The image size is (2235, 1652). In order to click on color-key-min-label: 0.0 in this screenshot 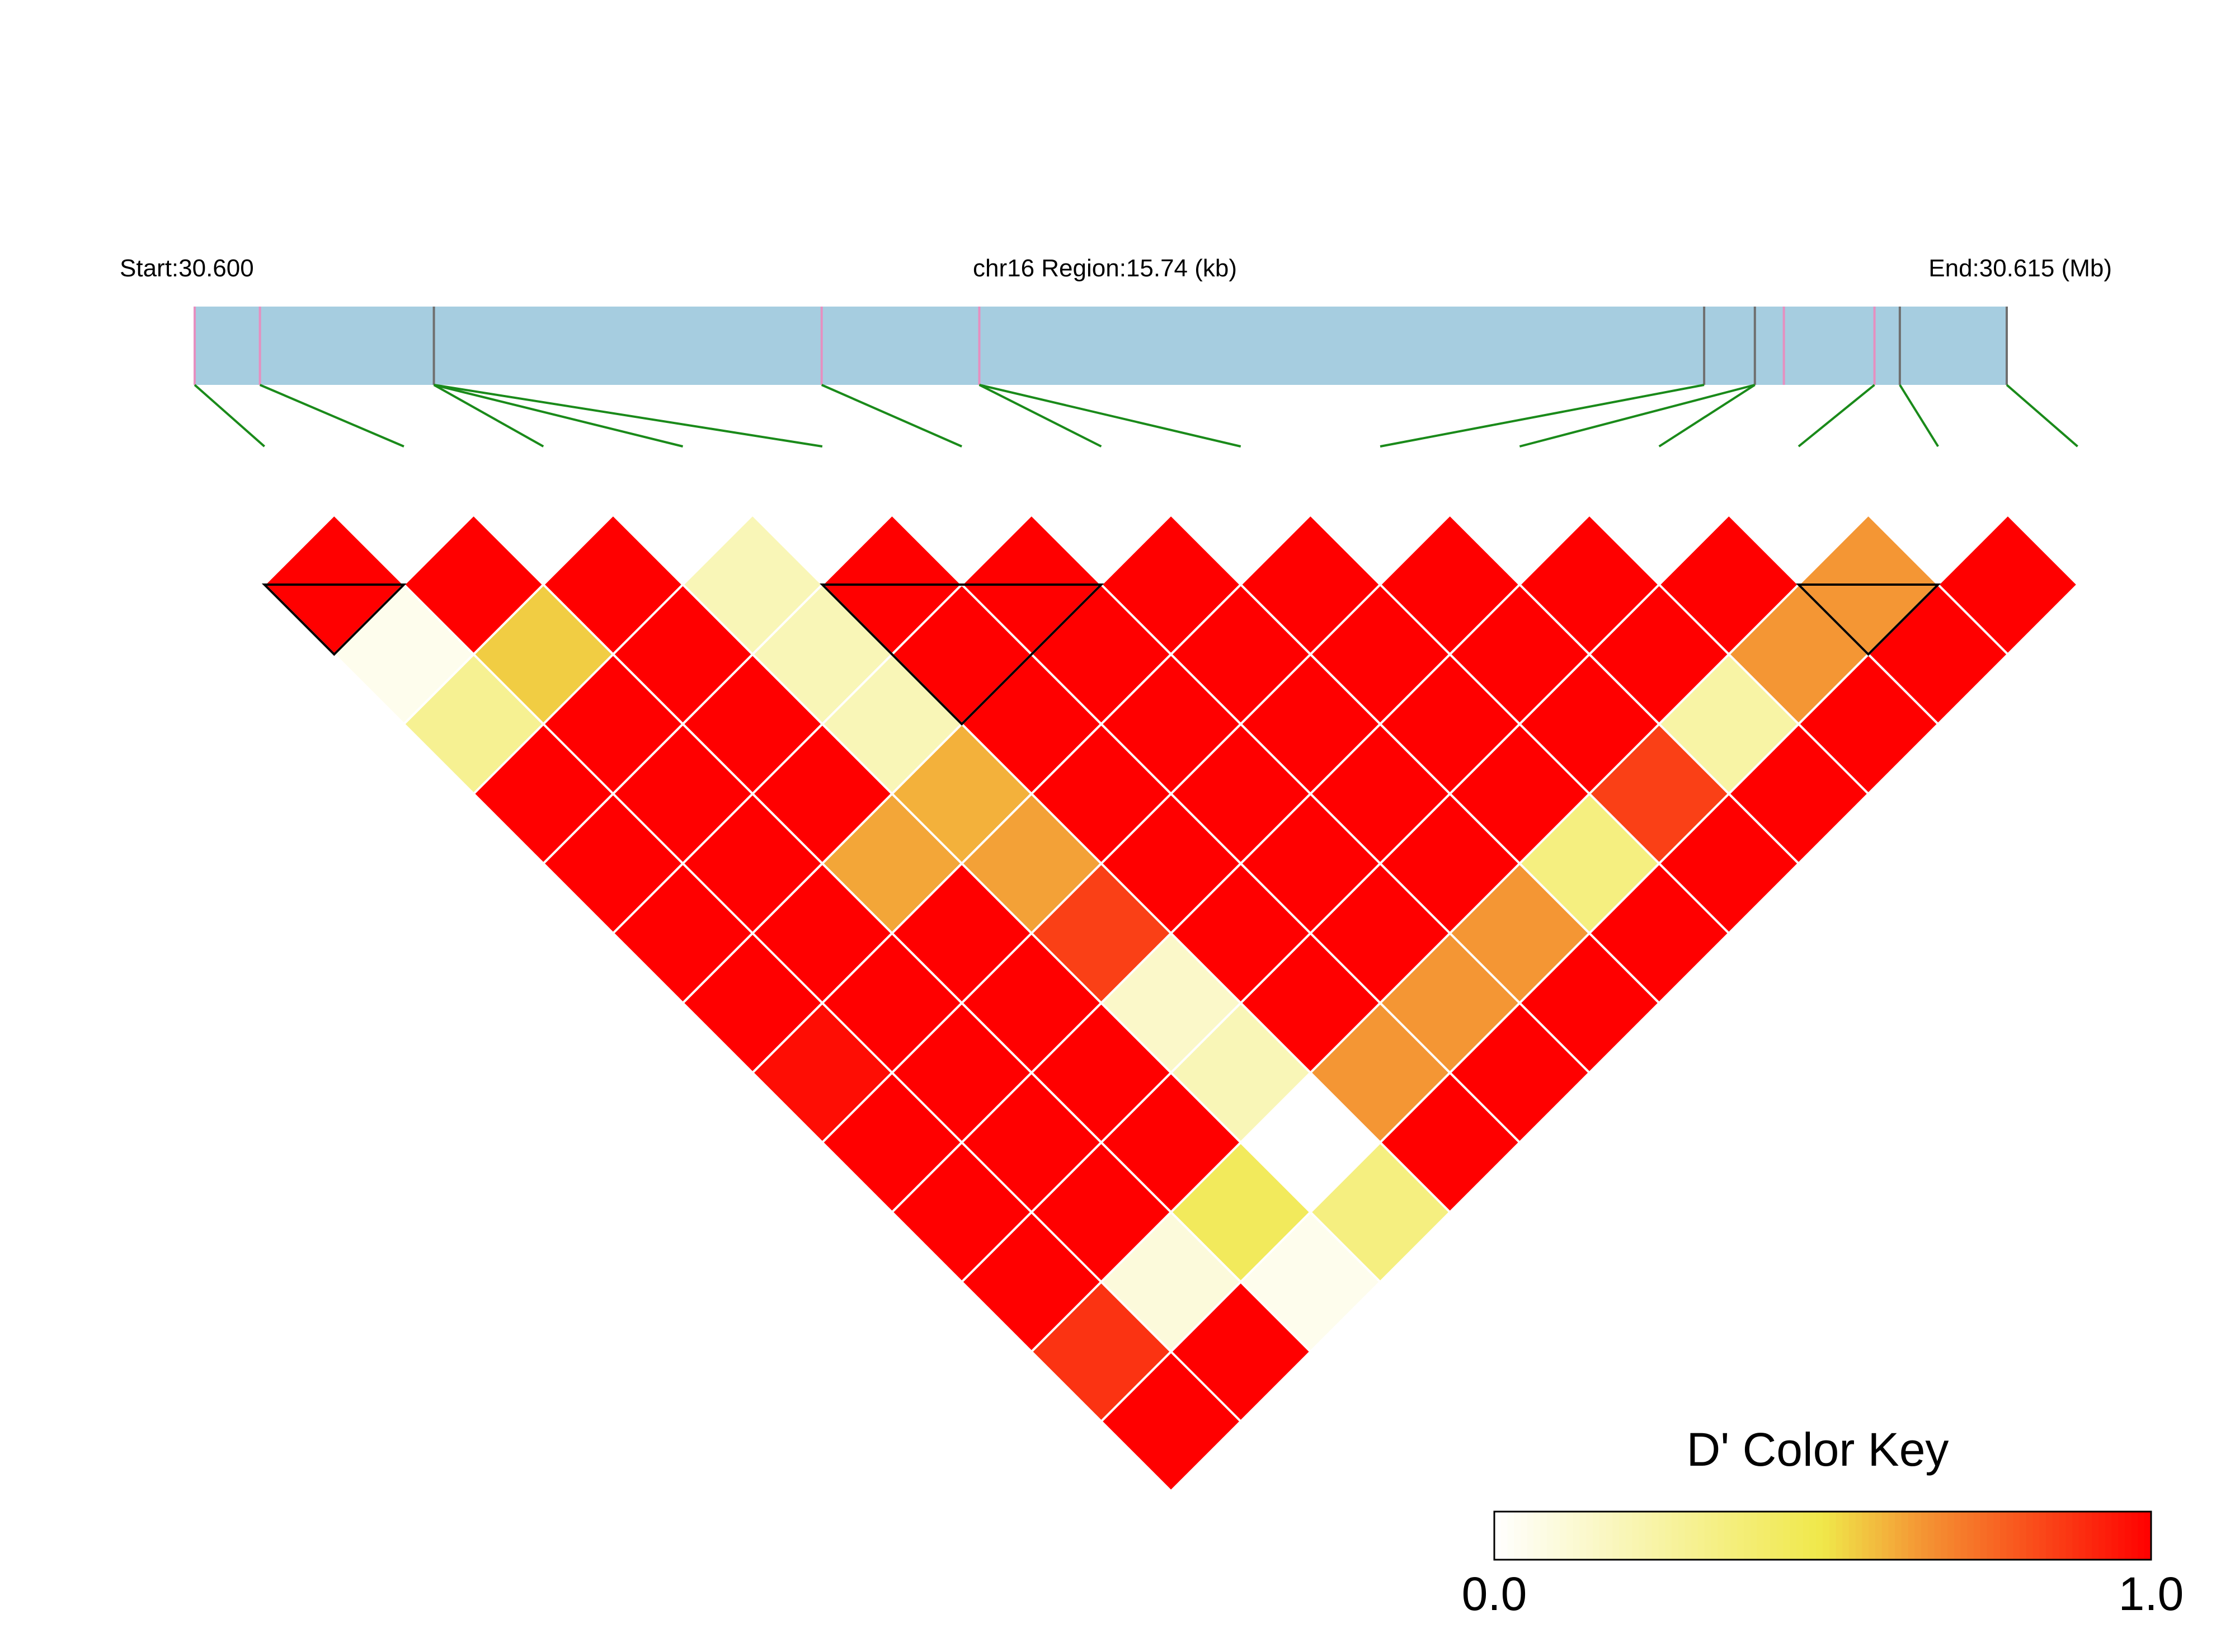, I will do `click(1494, 1594)`.